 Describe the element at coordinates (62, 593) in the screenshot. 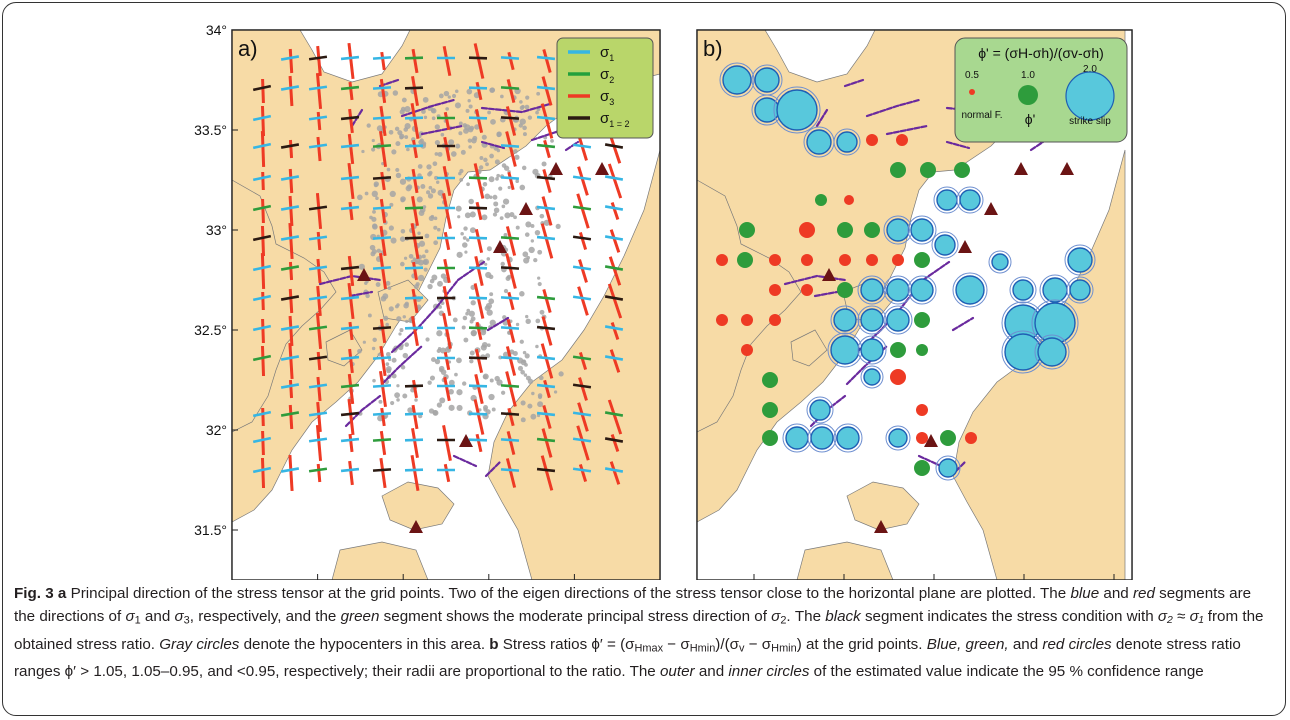

I see `caption-part-a-label: a` at that location.